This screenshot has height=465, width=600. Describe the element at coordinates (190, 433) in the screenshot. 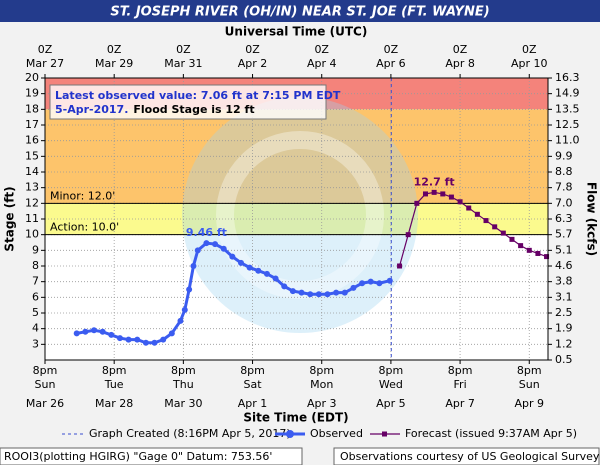

I see `legend-label: Graph Created (8:16PM Apr 5, 2017)` at that location.